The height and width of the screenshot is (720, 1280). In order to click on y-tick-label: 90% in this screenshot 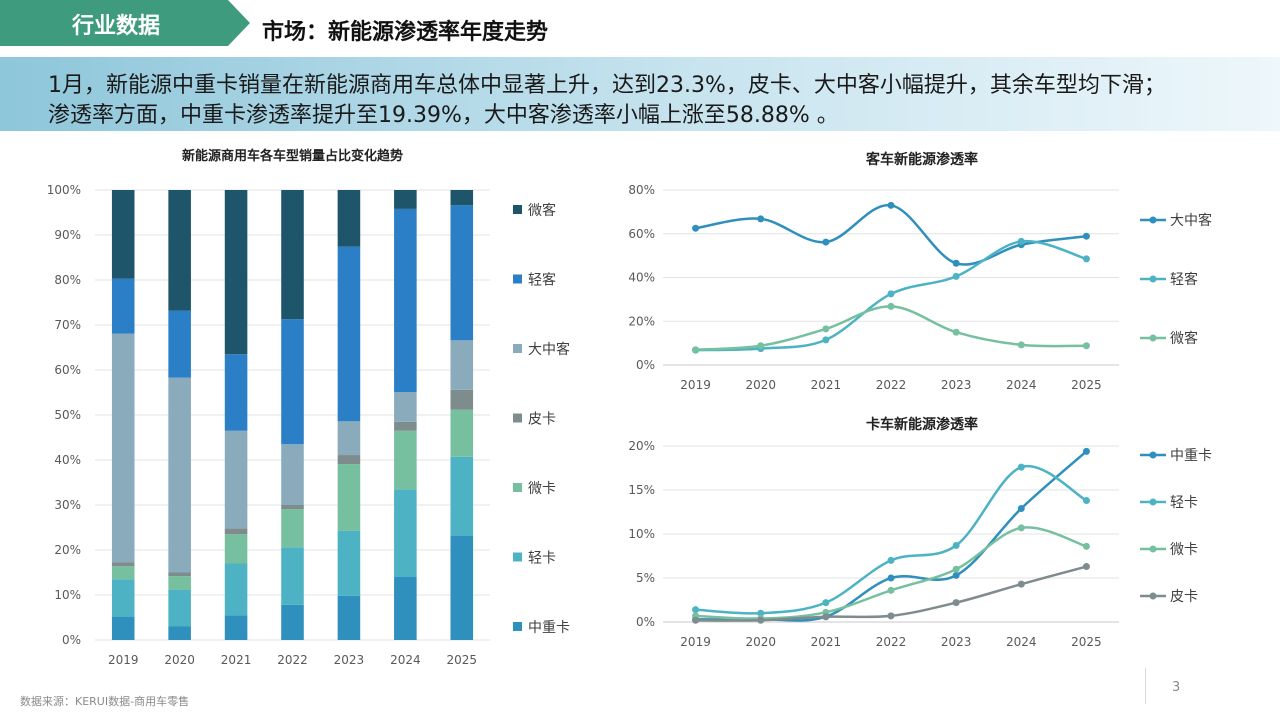, I will do `click(67, 235)`.